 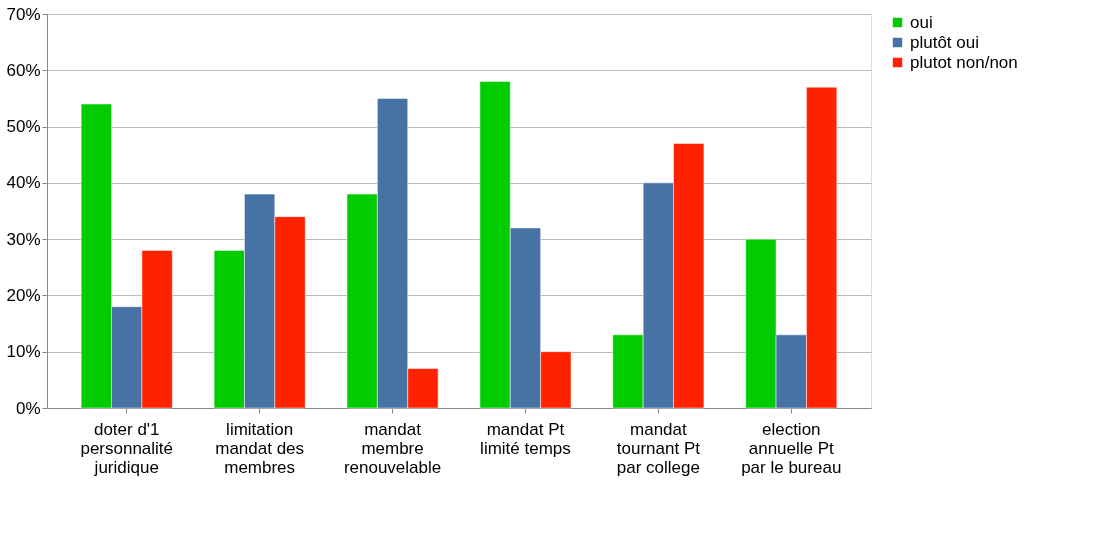 I want to click on y-tick-label: 40%, so click(x=23, y=183).